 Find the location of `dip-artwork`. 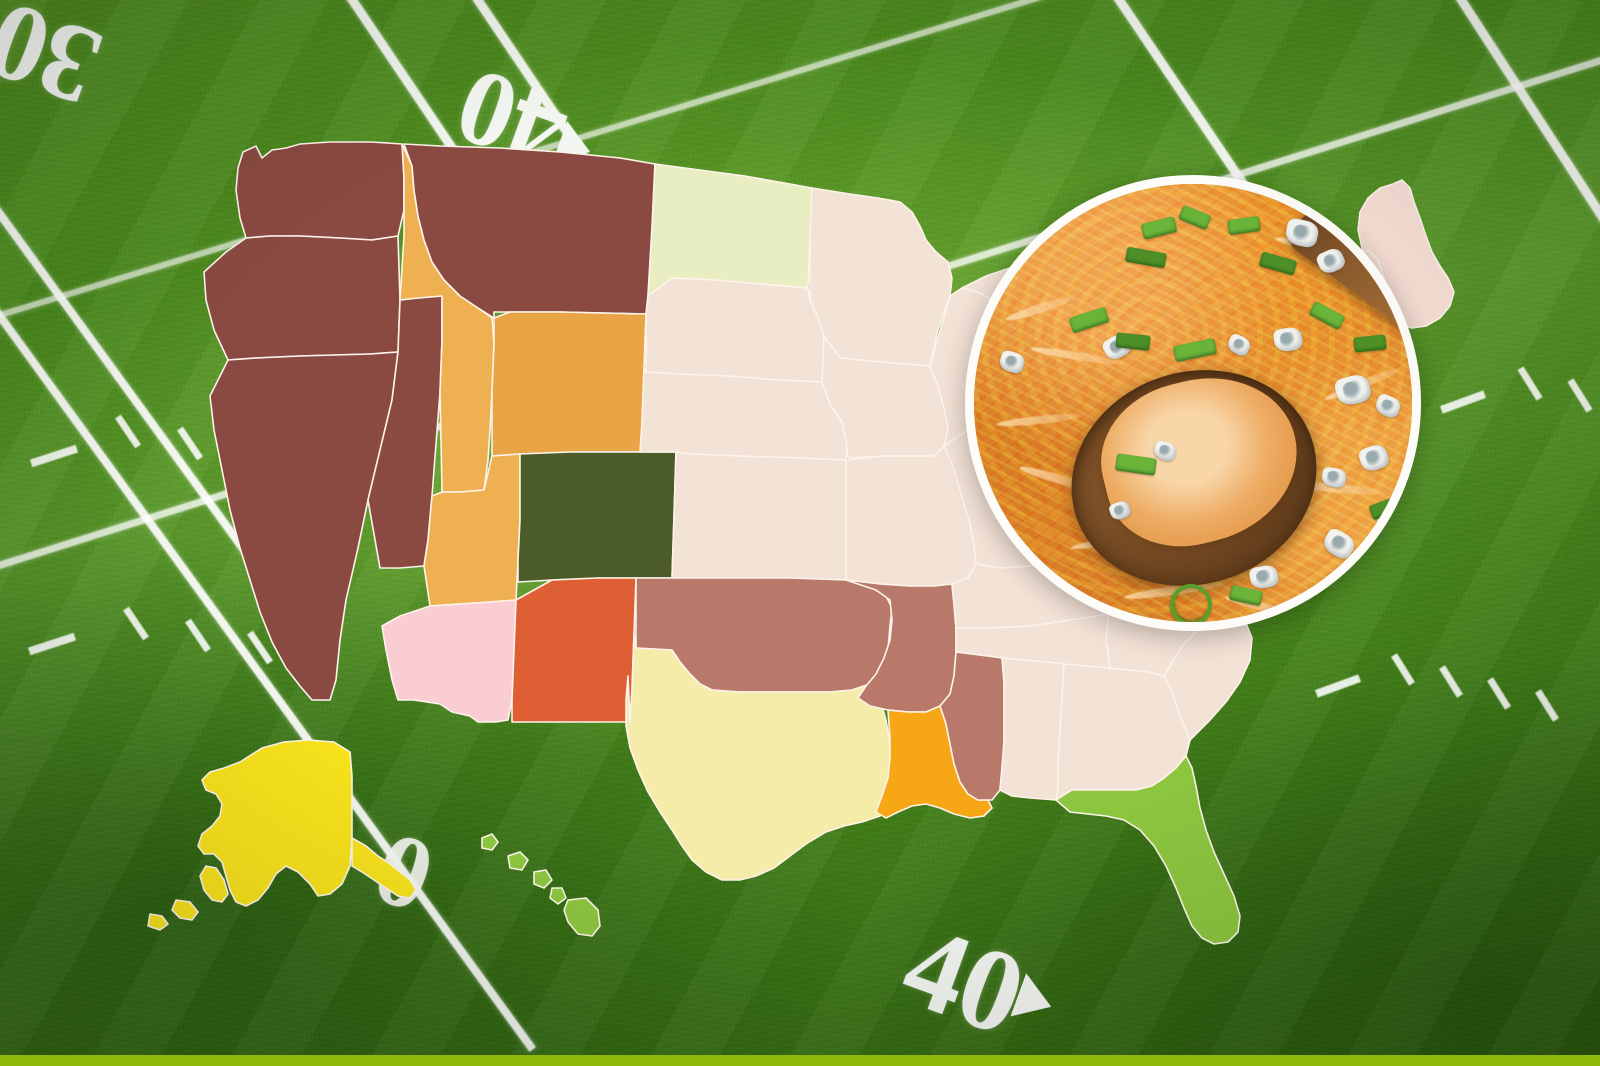

dip-artwork is located at coordinates (1193, 403).